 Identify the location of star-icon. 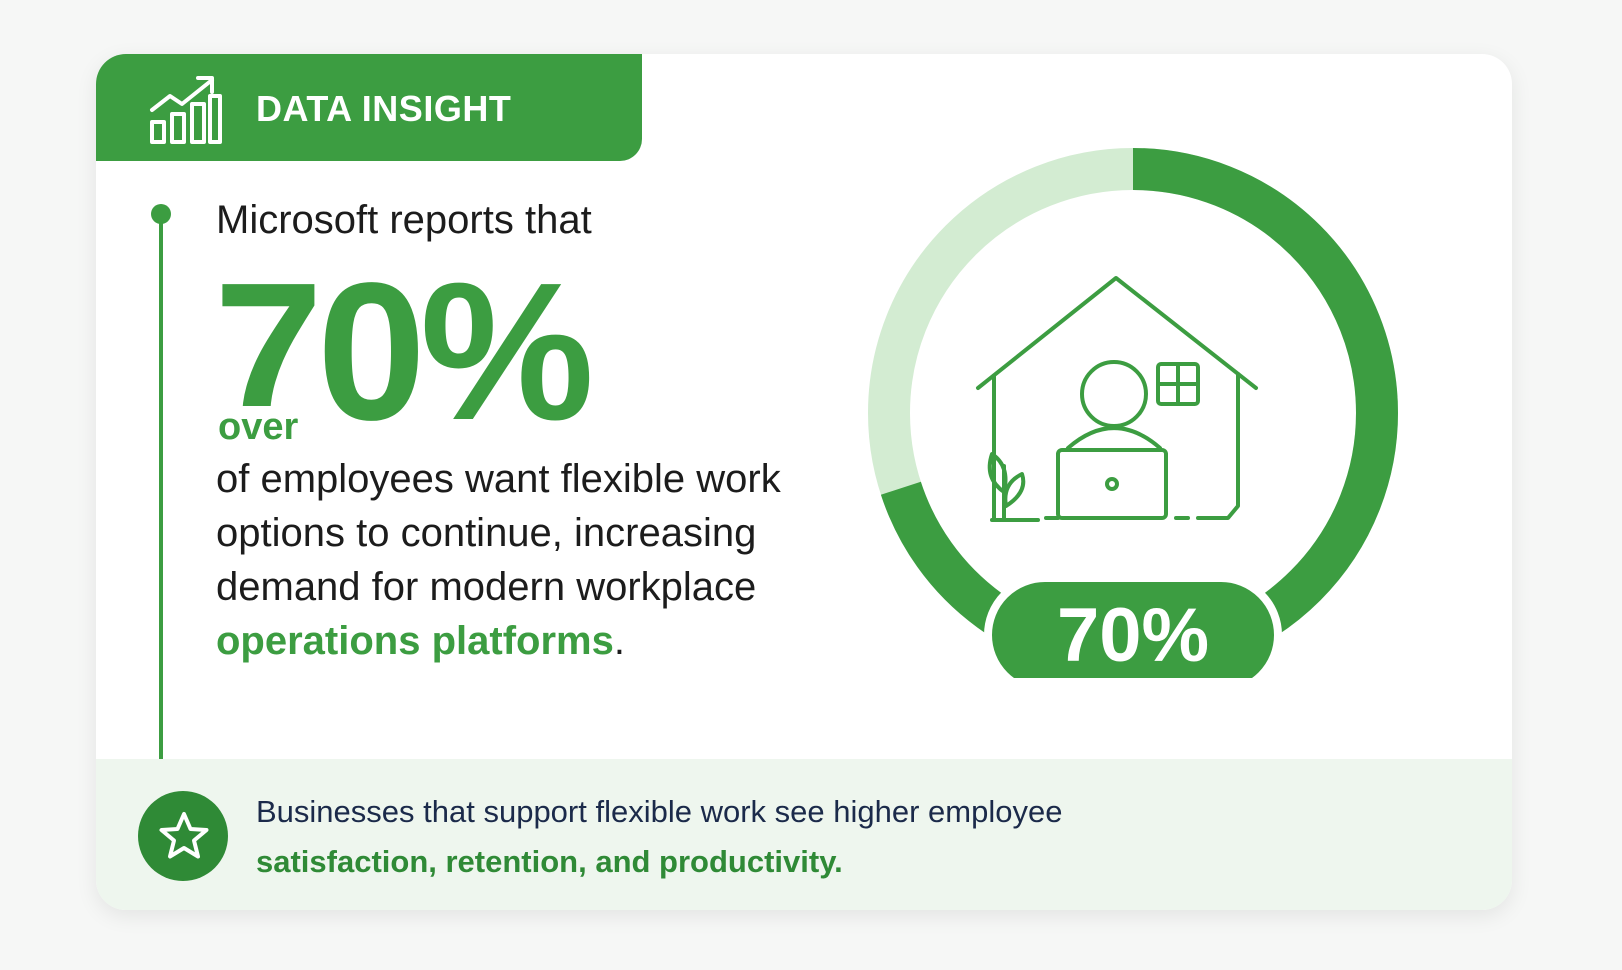
(184, 835).